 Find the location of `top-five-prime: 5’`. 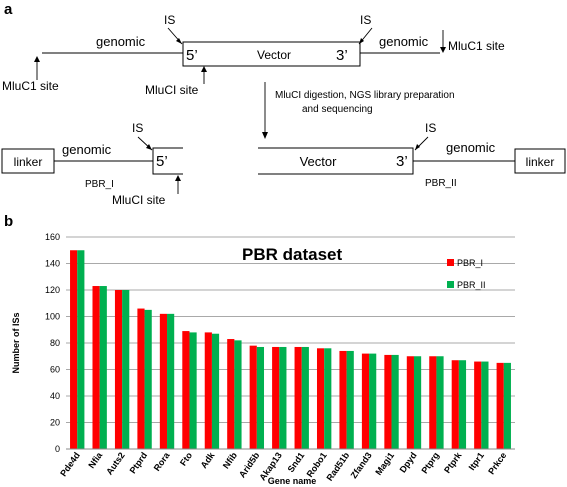

top-five-prime: 5’ is located at coordinates (192, 55).